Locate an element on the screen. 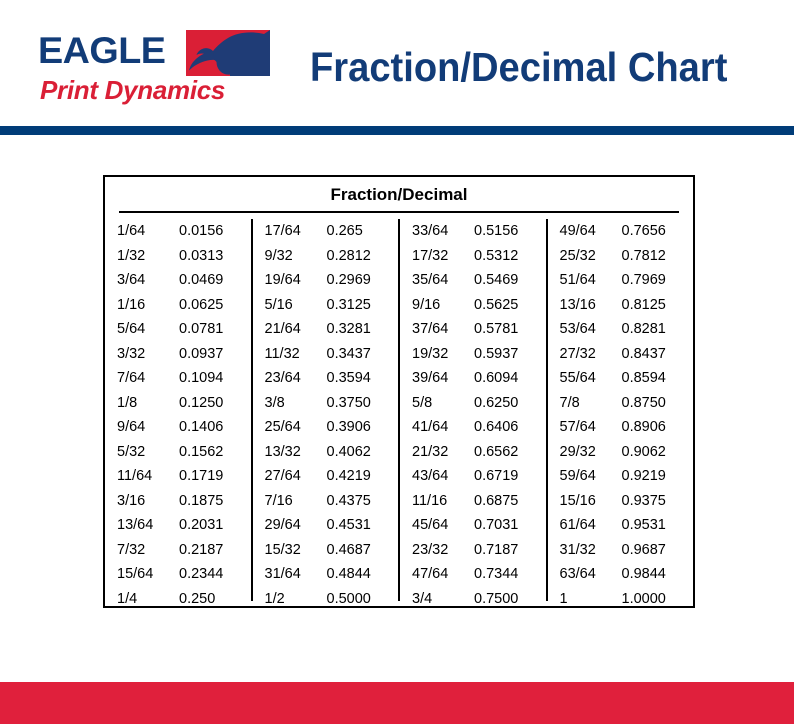 The height and width of the screenshot is (724, 794). header-divider is located at coordinates (397, 130).